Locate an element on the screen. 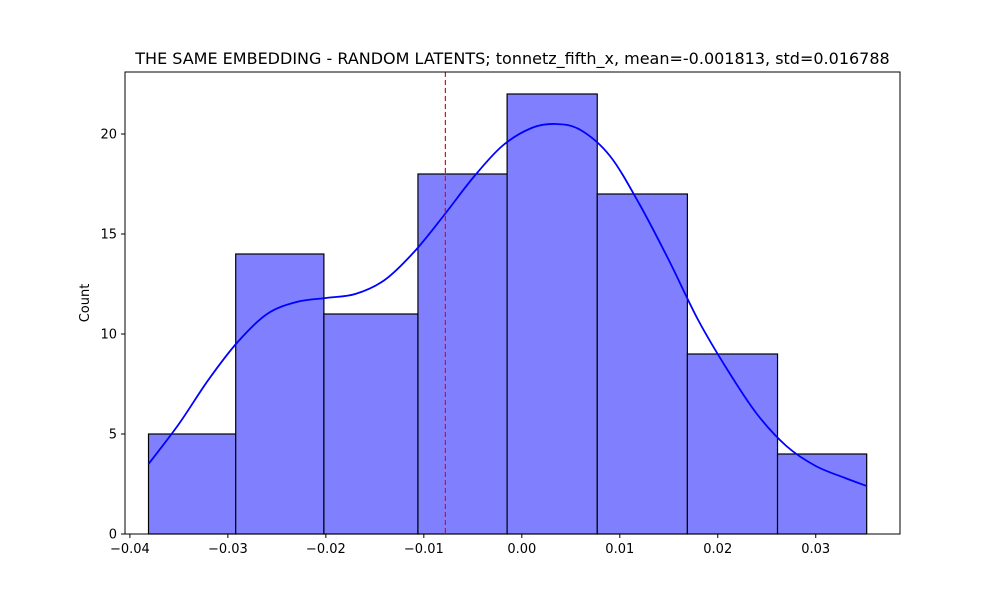 The width and height of the screenshot is (1000, 600). x-tick-label: −0.04 is located at coordinates (130, 549).